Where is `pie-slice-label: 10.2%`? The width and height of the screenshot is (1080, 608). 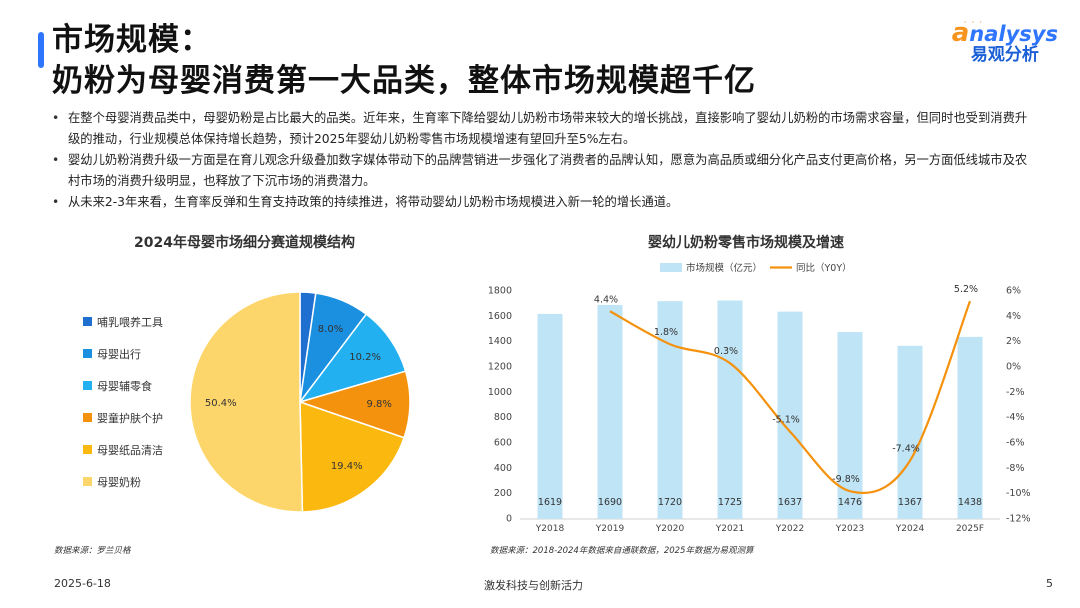 pie-slice-label: 10.2% is located at coordinates (365, 357).